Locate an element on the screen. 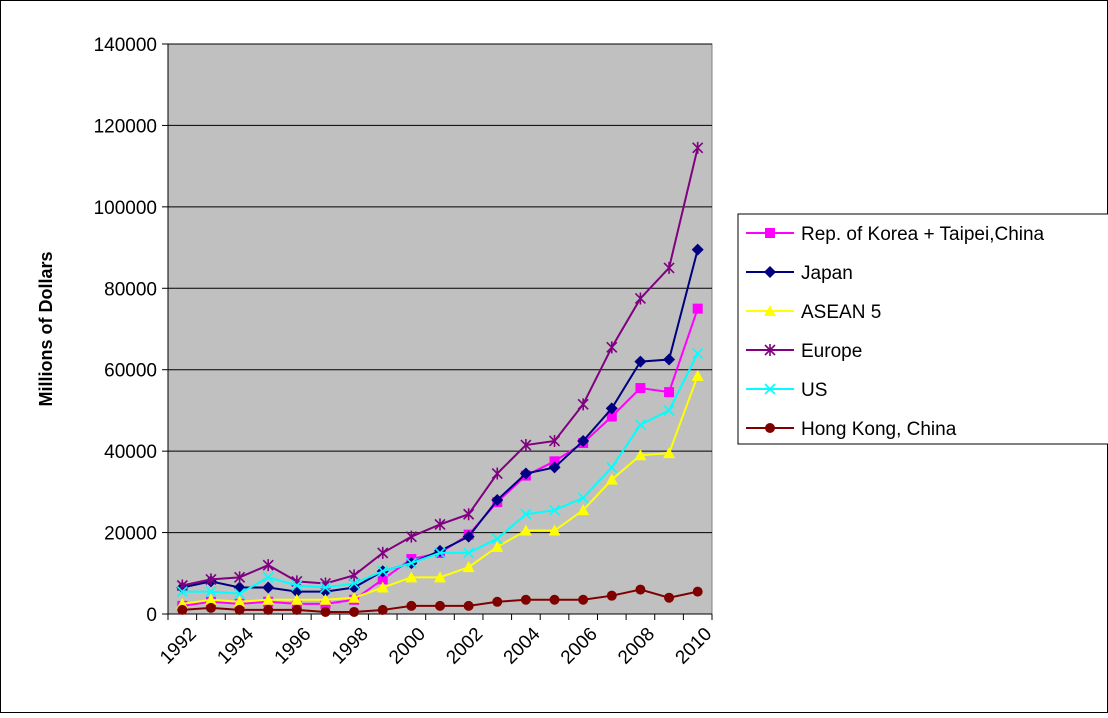 This screenshot has height=718, width=1108. y-tick-label: 60000 is located at coordinates (130, 371).